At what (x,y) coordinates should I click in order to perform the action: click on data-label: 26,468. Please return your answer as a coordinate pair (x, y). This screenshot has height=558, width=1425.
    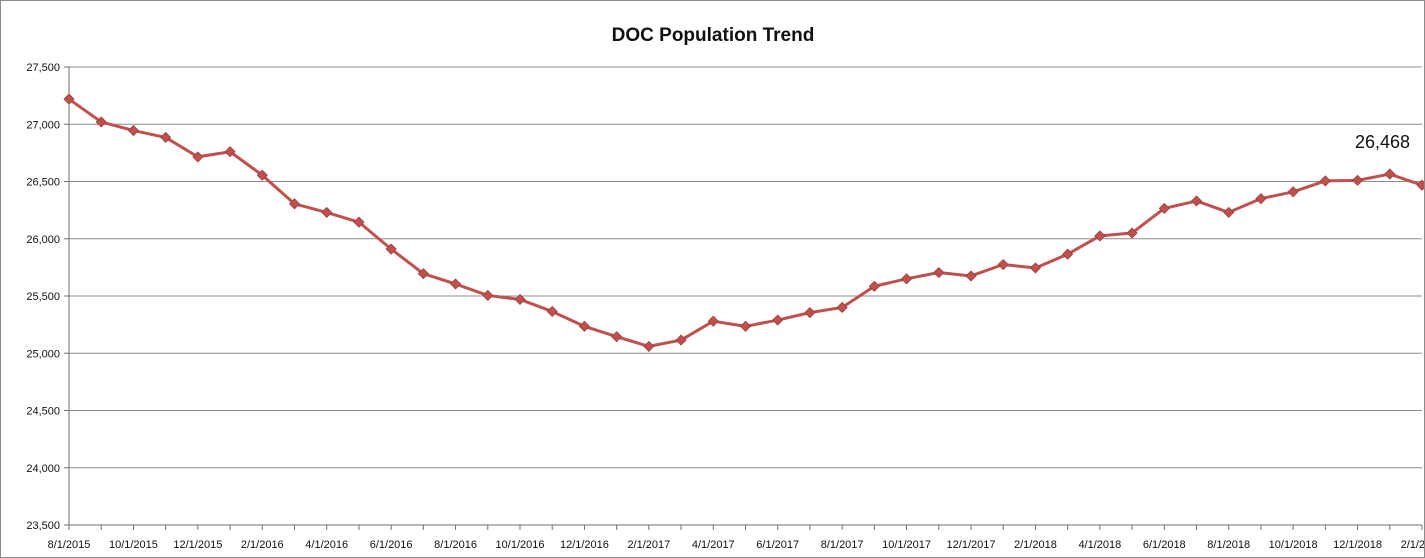
    Looking at the image, I should click on (1382, 142).